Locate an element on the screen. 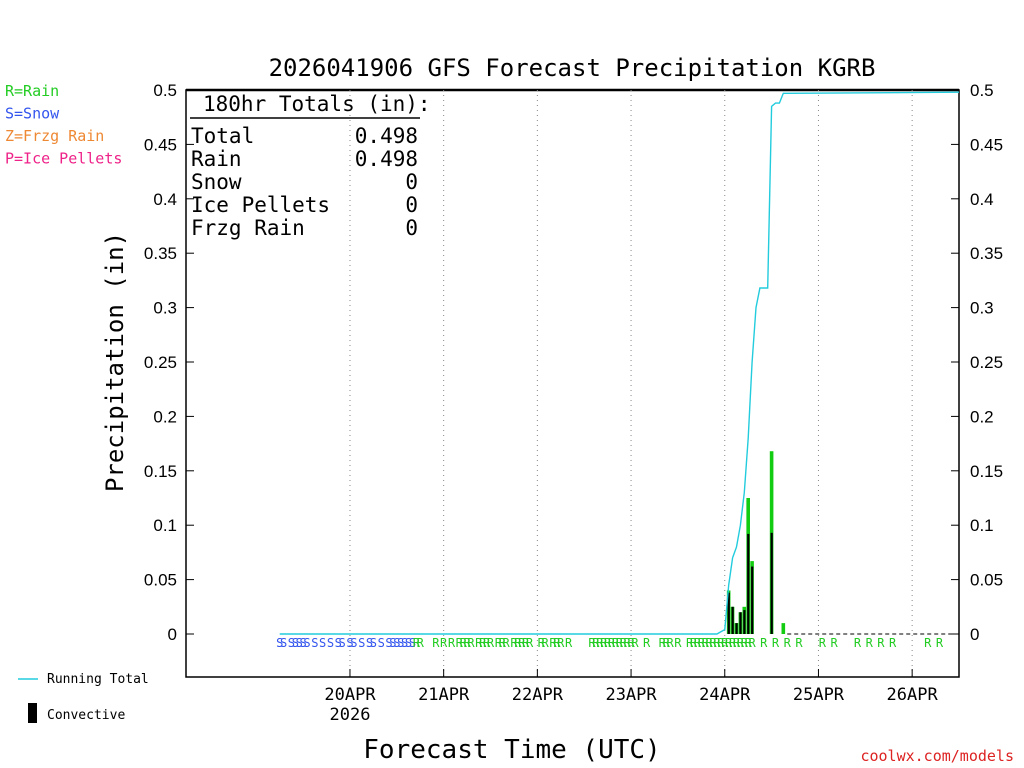  x-tick-label: 24APR is located at coordinates (725, 695).